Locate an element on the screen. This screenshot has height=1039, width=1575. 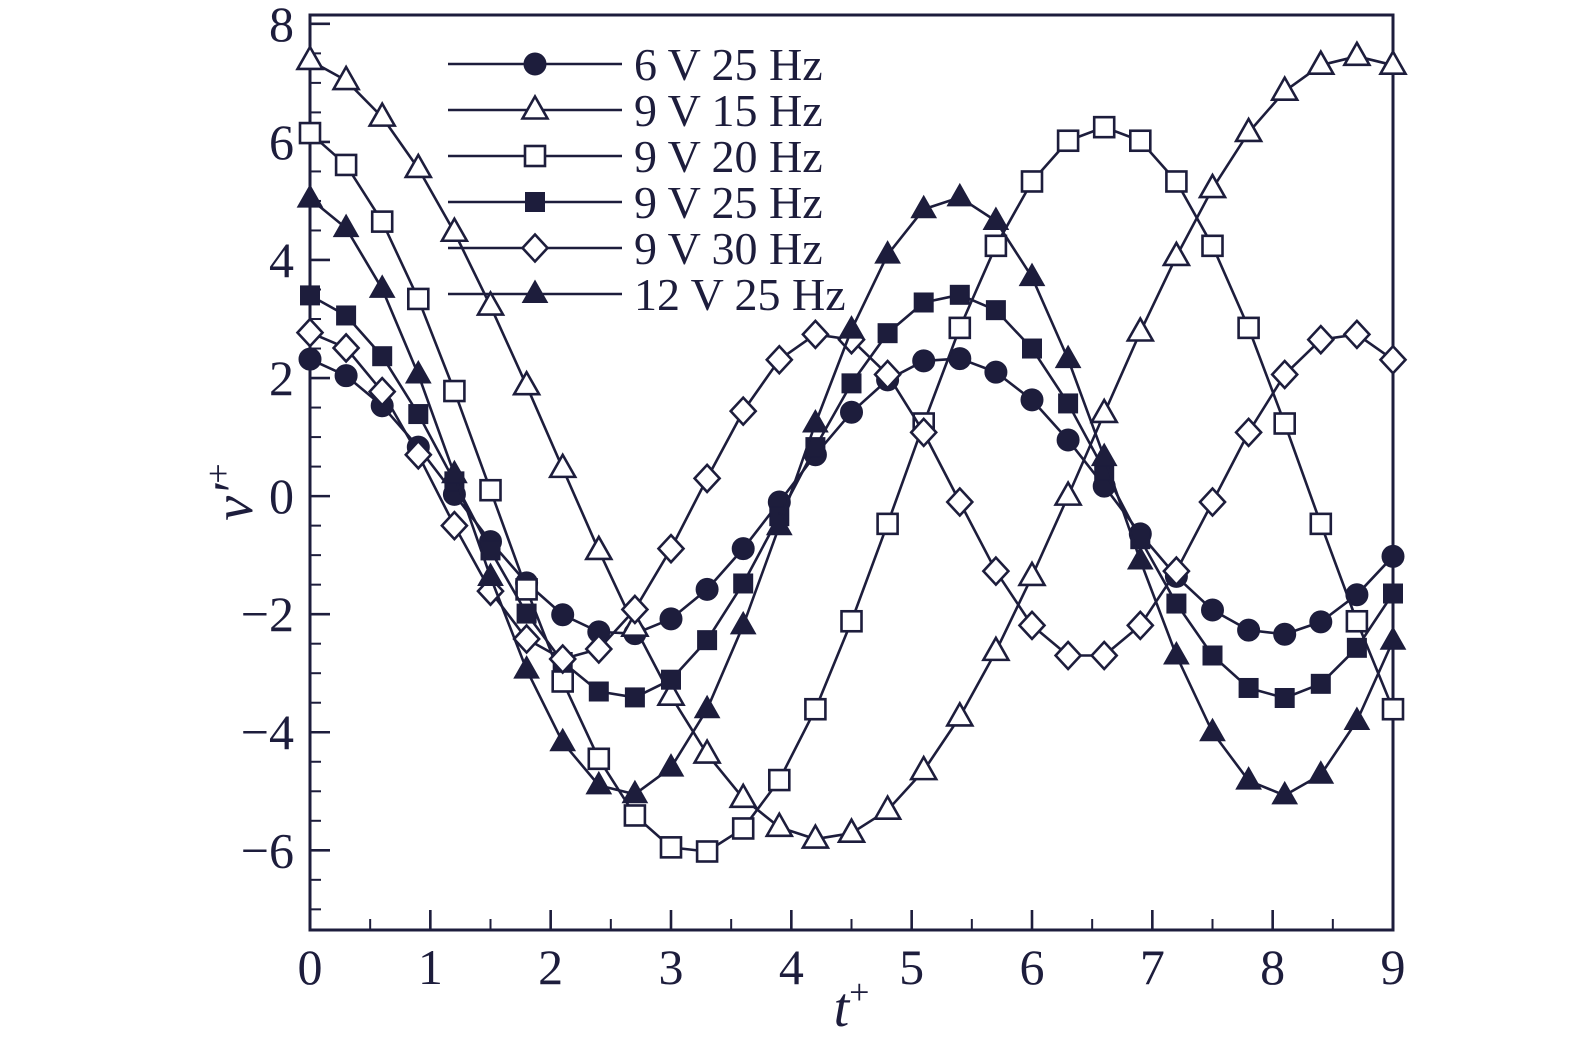
y-tick-label: −2 is located at coordinates (267, 614).